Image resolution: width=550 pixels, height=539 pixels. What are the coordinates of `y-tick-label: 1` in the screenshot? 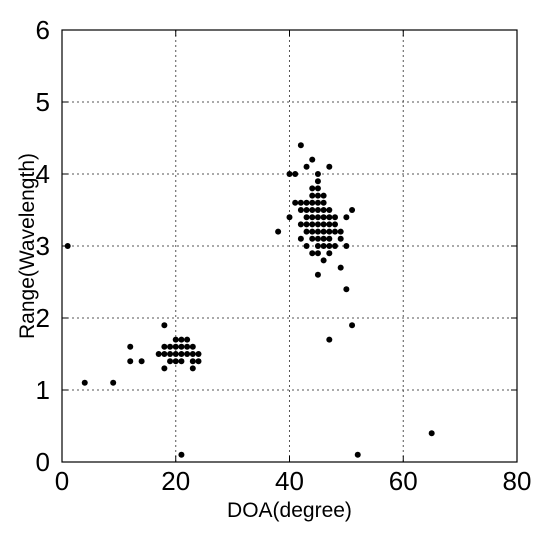 It's located at (43, 390).